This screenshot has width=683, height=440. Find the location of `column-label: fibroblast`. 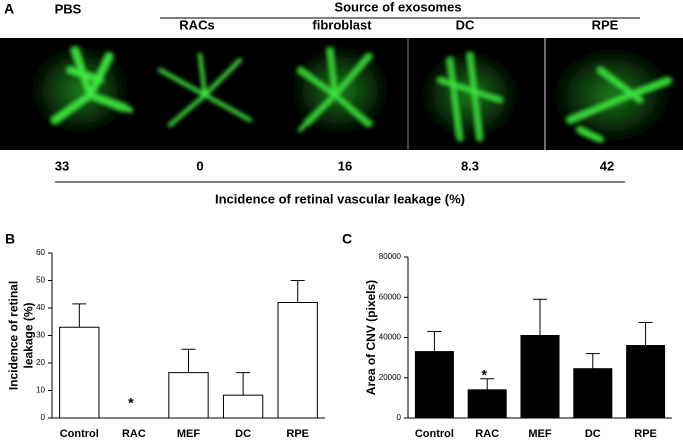

column-label: fibroblast is located at coordinates (342, 24).